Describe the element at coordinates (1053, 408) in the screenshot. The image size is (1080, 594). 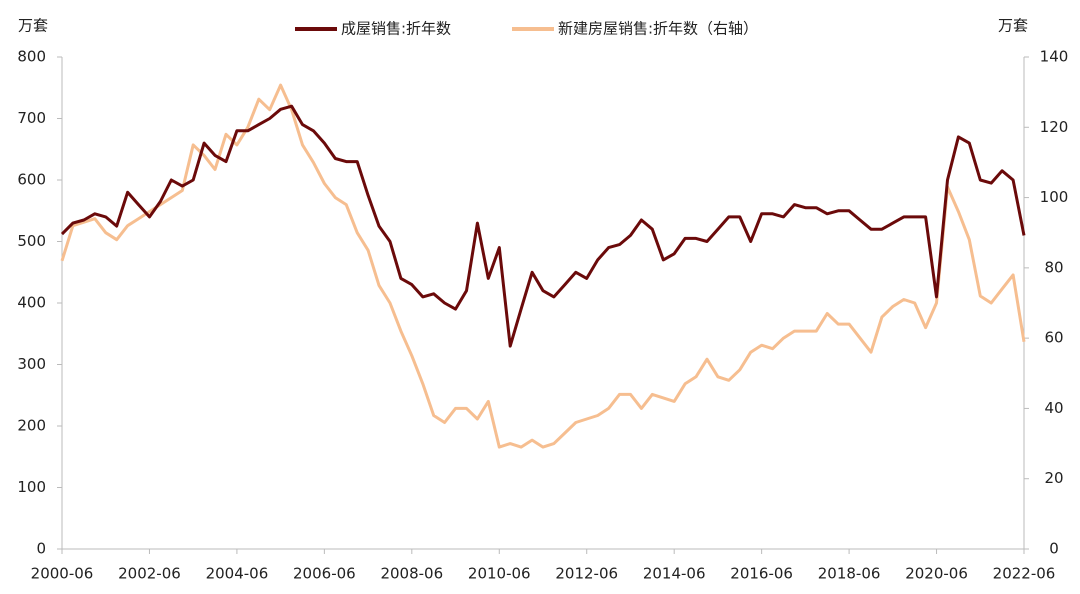
I see `y2-tick-label: 40` at that location.